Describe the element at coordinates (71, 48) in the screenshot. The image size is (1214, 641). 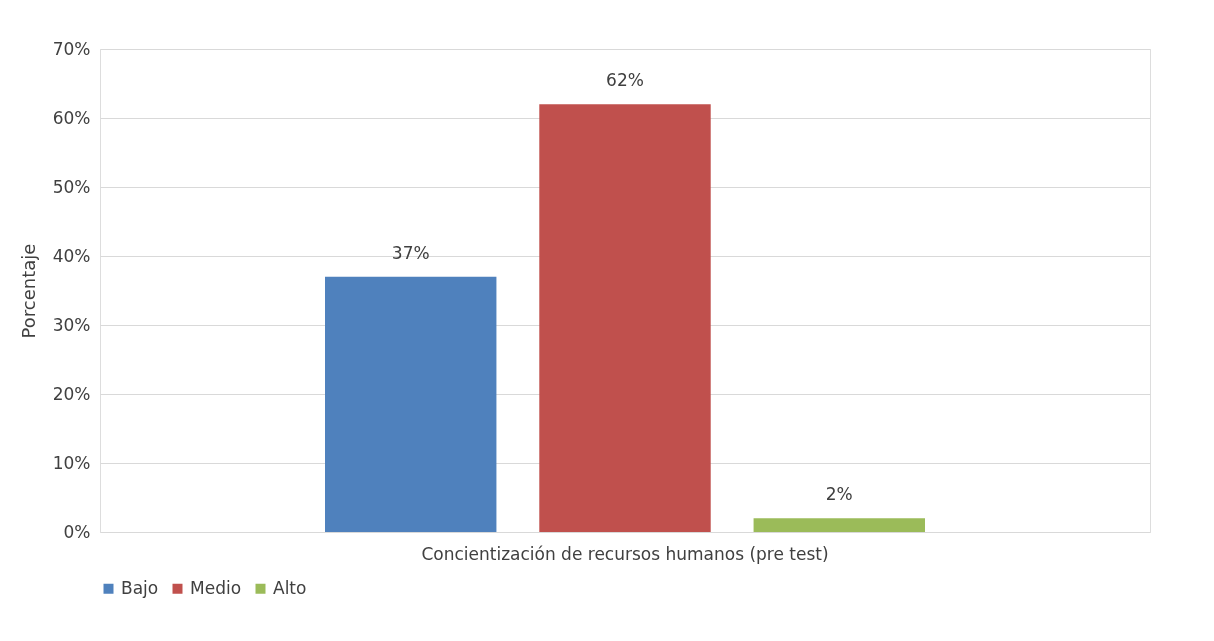
I see `y-tick-label: 70%` at that location.